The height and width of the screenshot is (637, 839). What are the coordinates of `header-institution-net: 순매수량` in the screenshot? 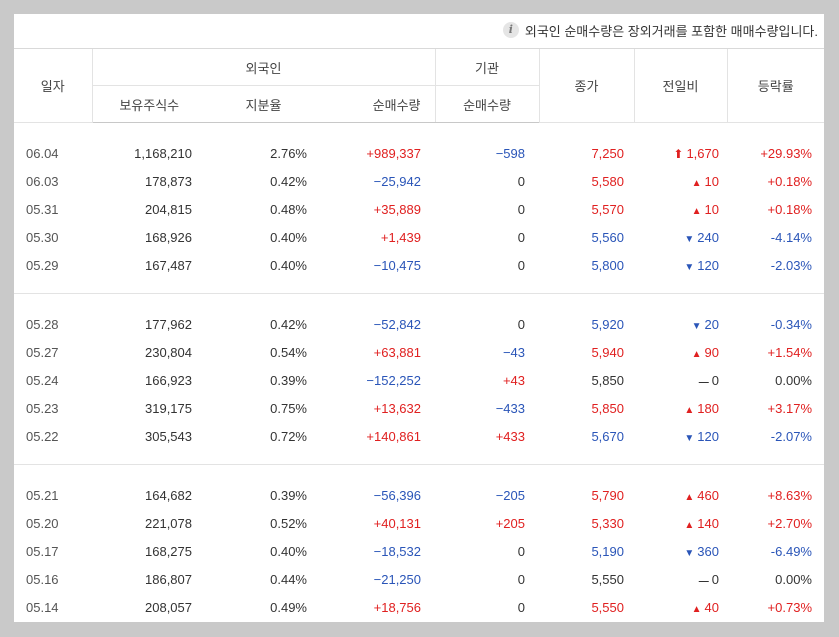 It's located at (486, 104).